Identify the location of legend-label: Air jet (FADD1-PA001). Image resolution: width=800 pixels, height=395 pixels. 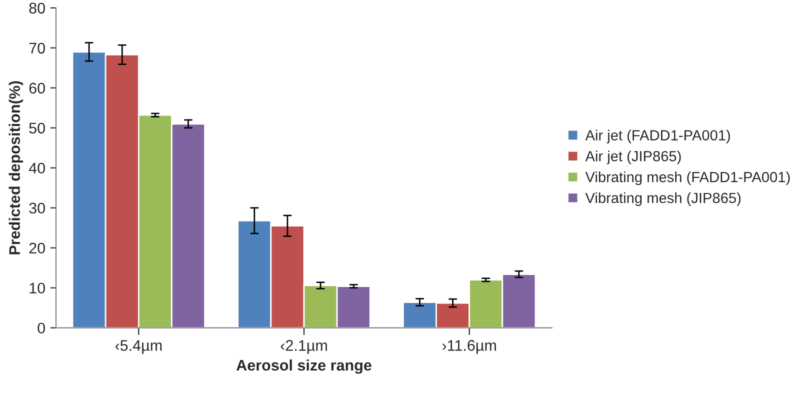
(657, 137).